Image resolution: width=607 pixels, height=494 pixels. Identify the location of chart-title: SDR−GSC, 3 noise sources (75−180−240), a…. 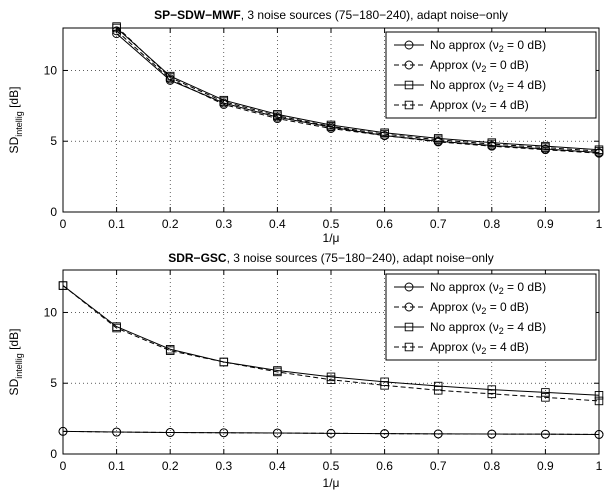
(331, 258).